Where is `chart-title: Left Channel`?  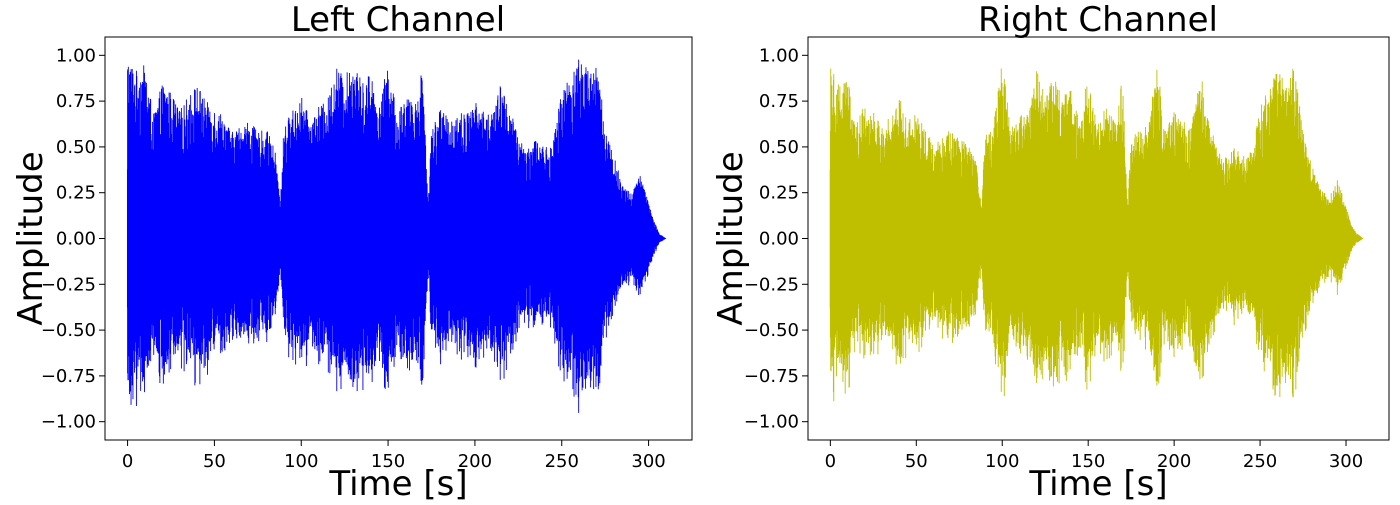 chart-title: Left Channel is located at coordinates (398, 20).